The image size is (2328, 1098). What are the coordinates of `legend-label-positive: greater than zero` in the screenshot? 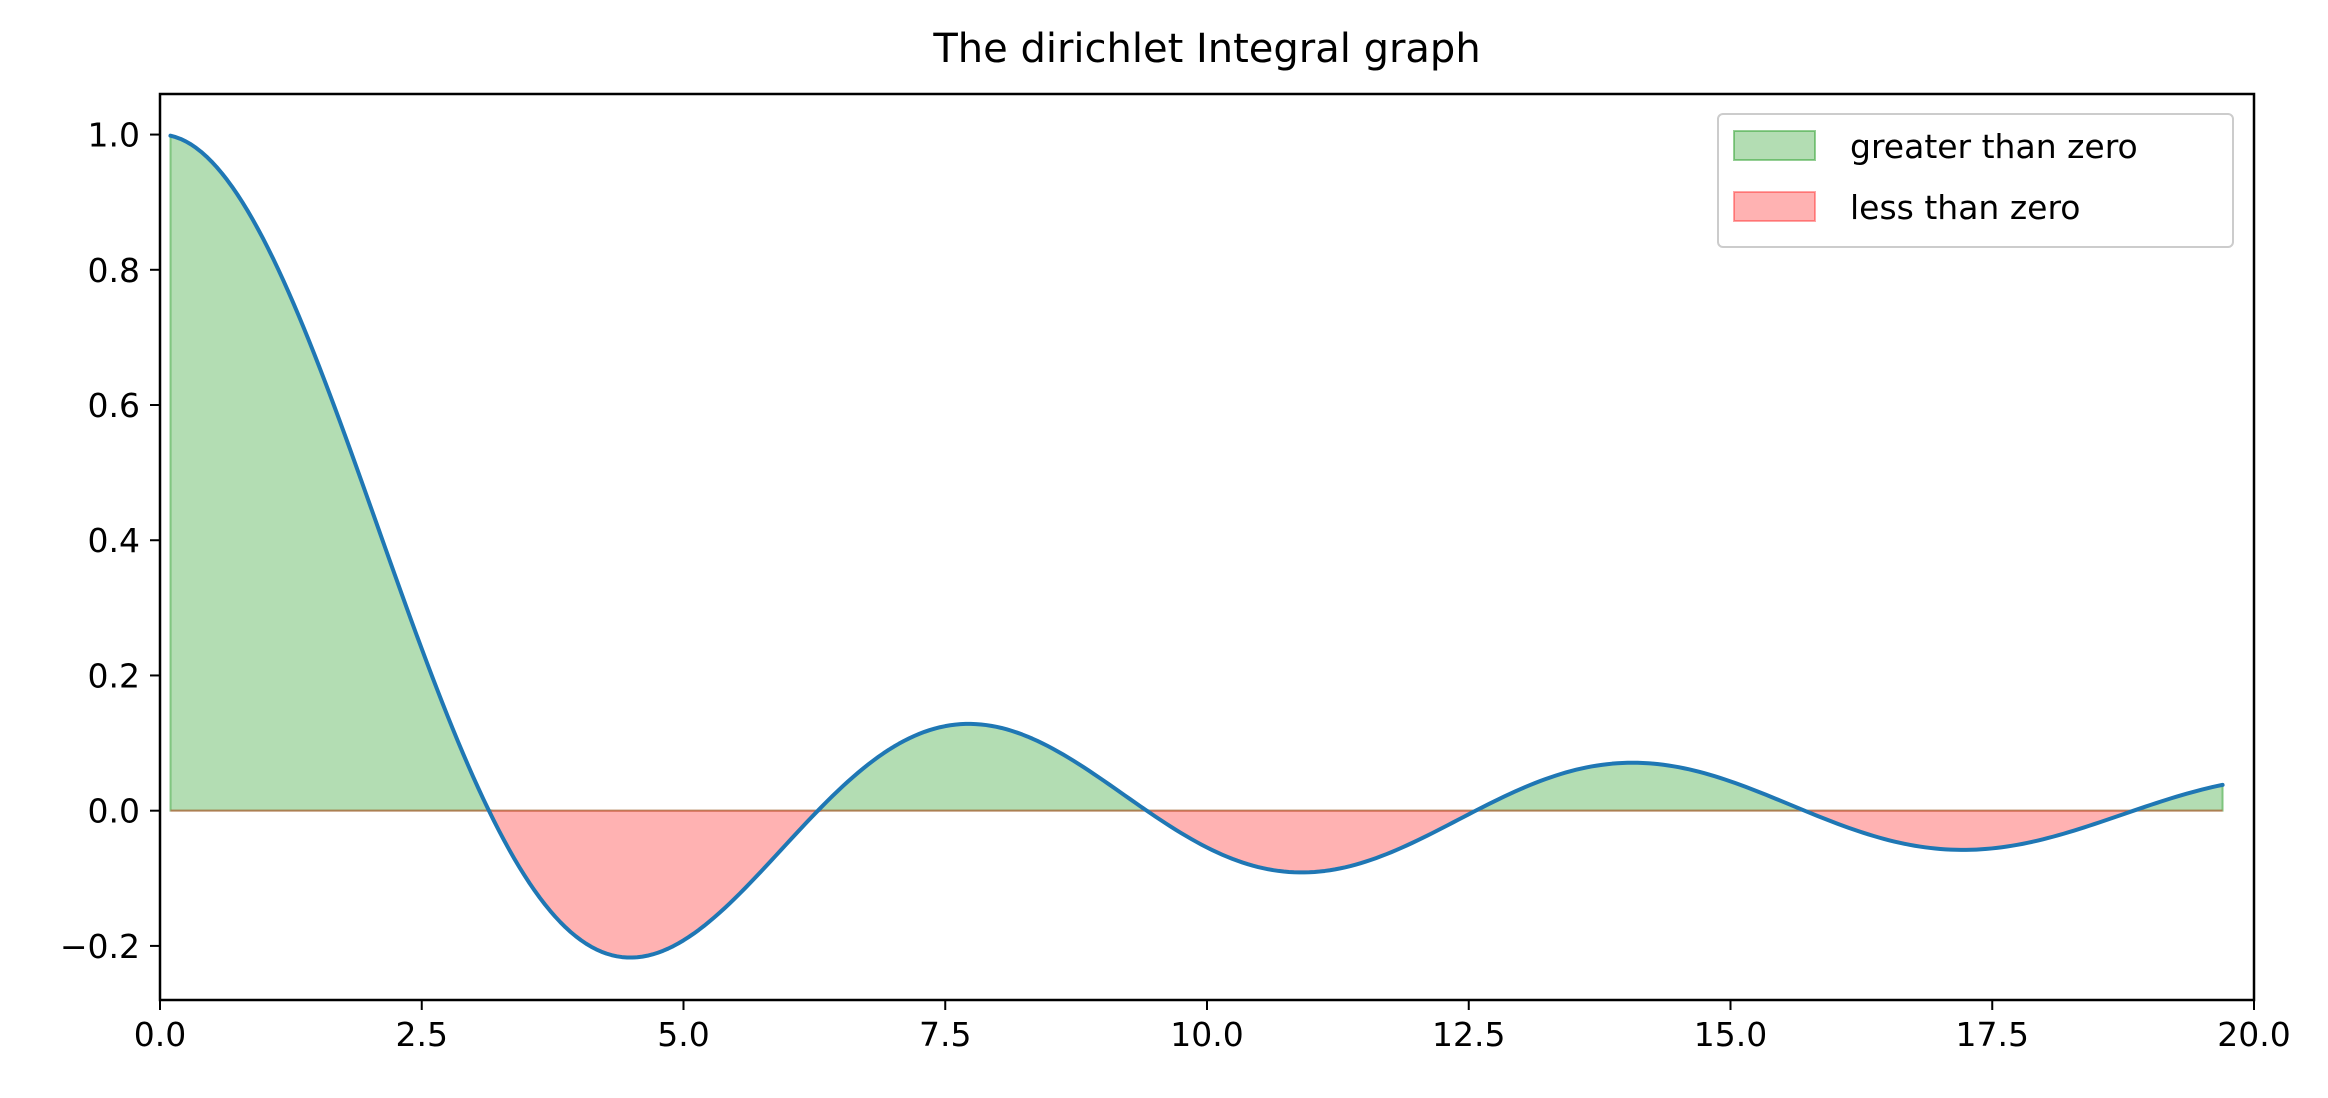 It's located at (1994, 146).